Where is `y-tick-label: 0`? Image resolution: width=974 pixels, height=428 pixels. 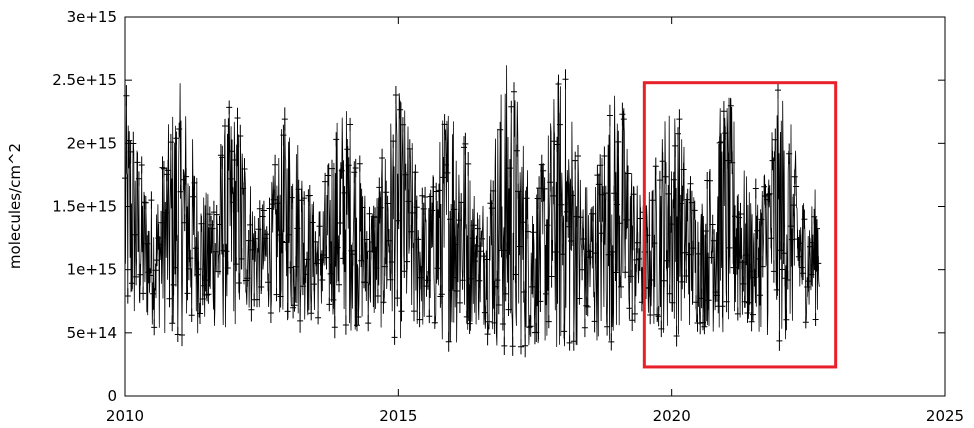 y-tick-label: 0 is located at coordinates (112, 396).